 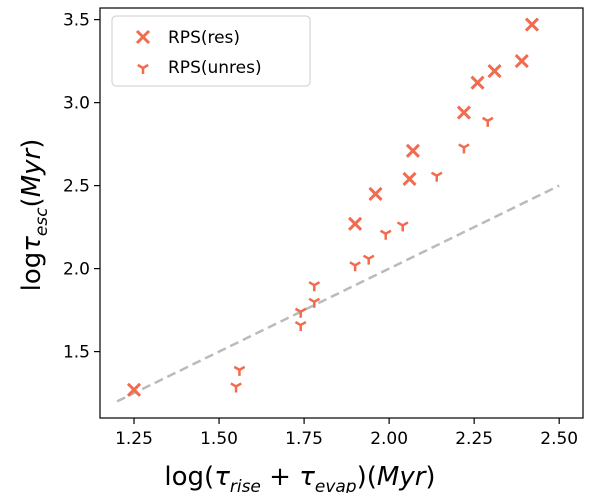 What do you see at coordinates (219, 439) in the screenshot?
I see `x-tick-label: 1.50` at bounding box center [219, 439].